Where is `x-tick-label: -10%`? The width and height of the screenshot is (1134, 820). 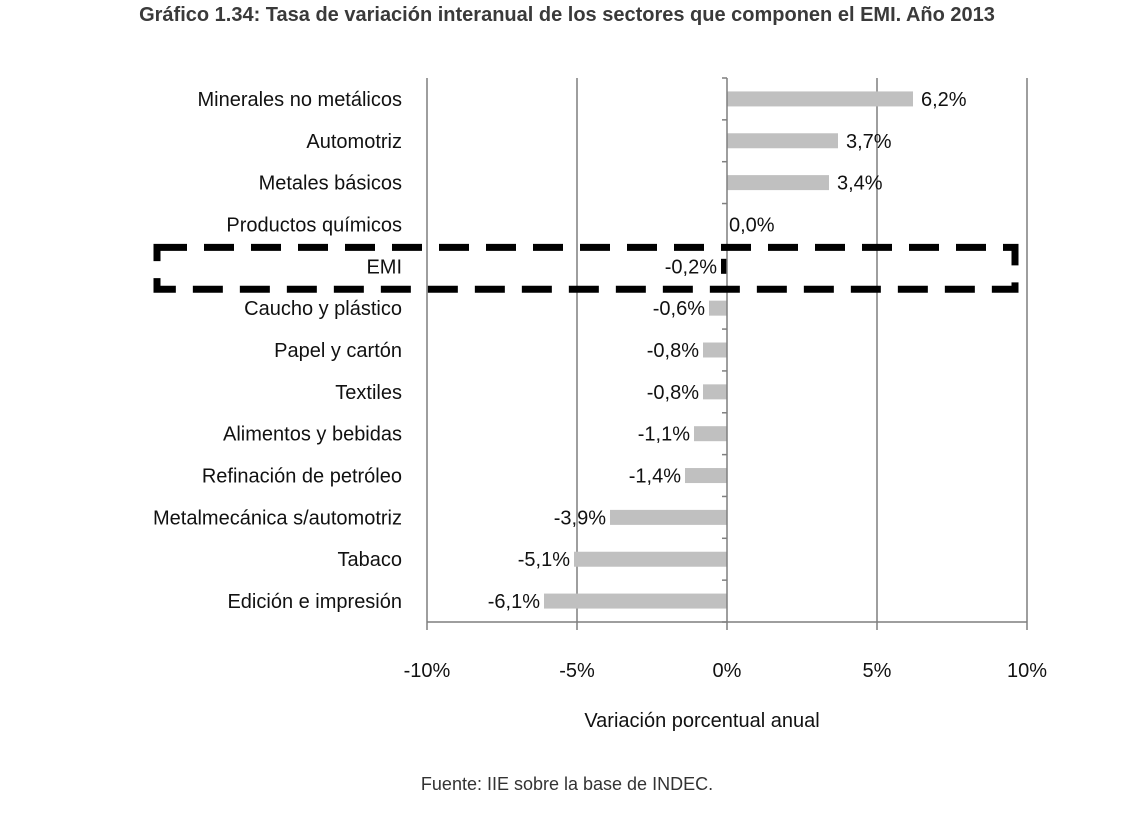 x-tick-label: -10% is located at coordinates (427, 671).